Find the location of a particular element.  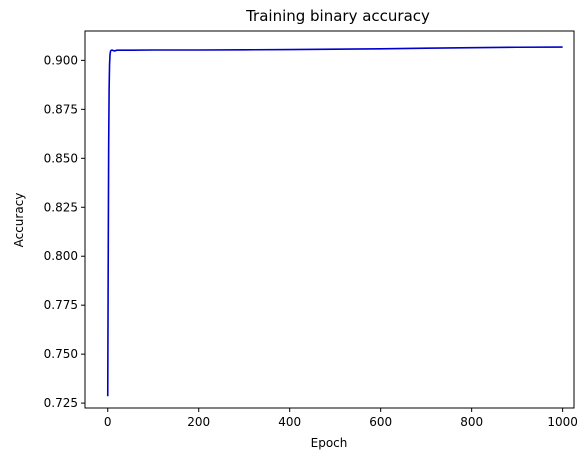

x-tick-label: 1000 is located at coordinates (562, 422).